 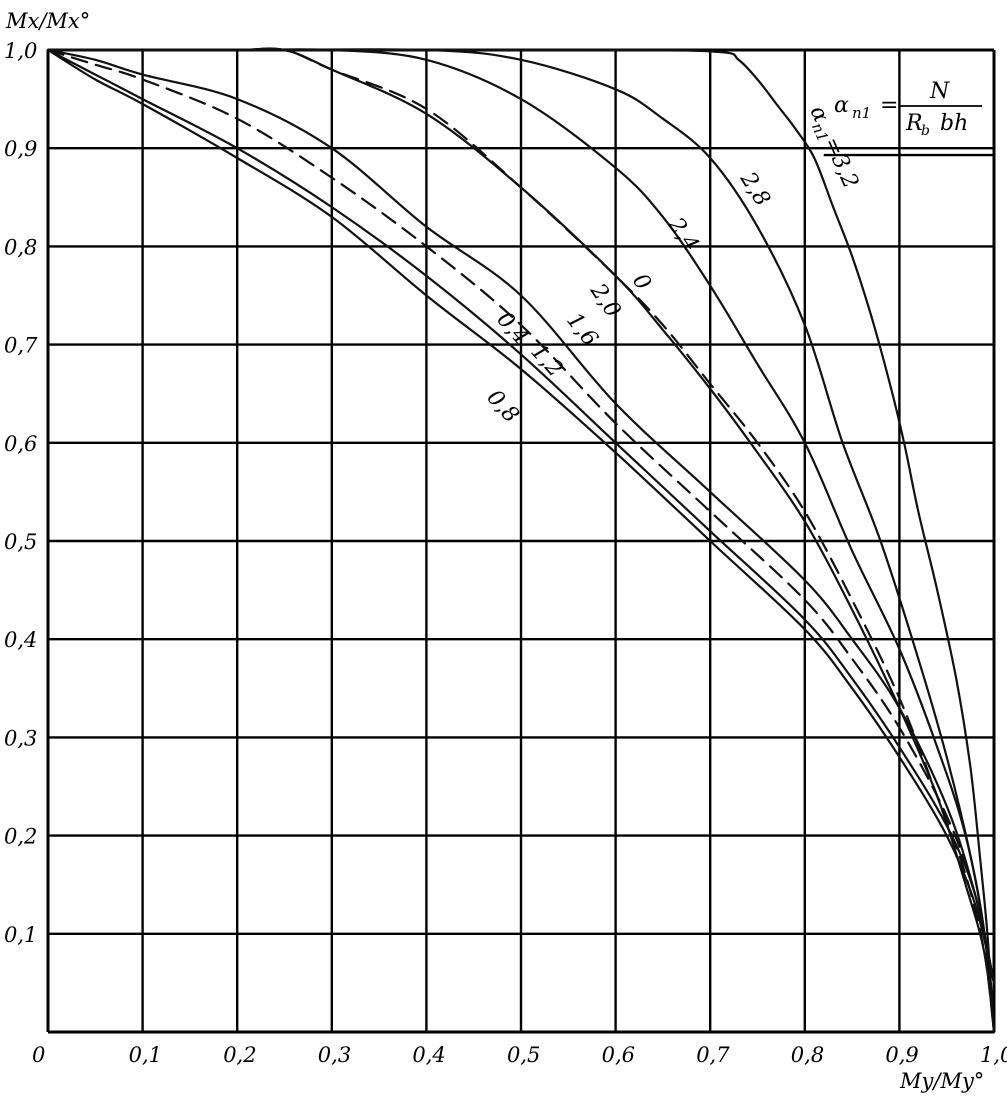 I want to click on y-axis-label: Mx/Mx°, so click(x=47, y=21).